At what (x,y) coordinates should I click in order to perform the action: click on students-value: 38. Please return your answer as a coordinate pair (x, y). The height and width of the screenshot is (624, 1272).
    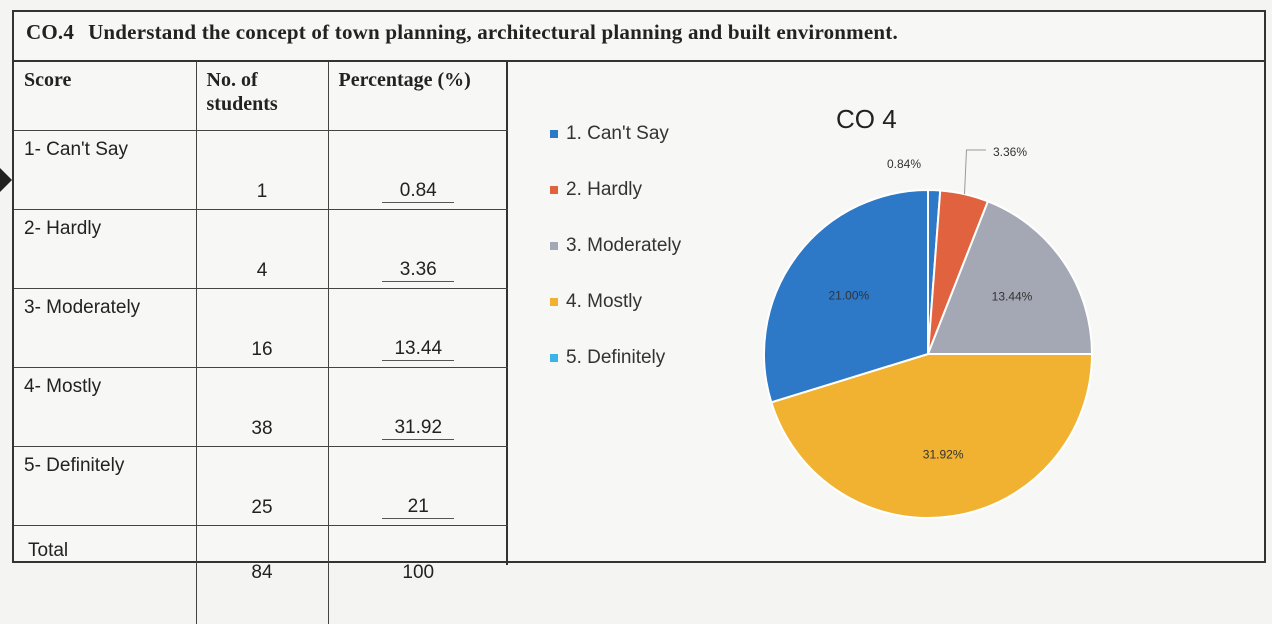
    Looking at the image, I should click on (262, 429).